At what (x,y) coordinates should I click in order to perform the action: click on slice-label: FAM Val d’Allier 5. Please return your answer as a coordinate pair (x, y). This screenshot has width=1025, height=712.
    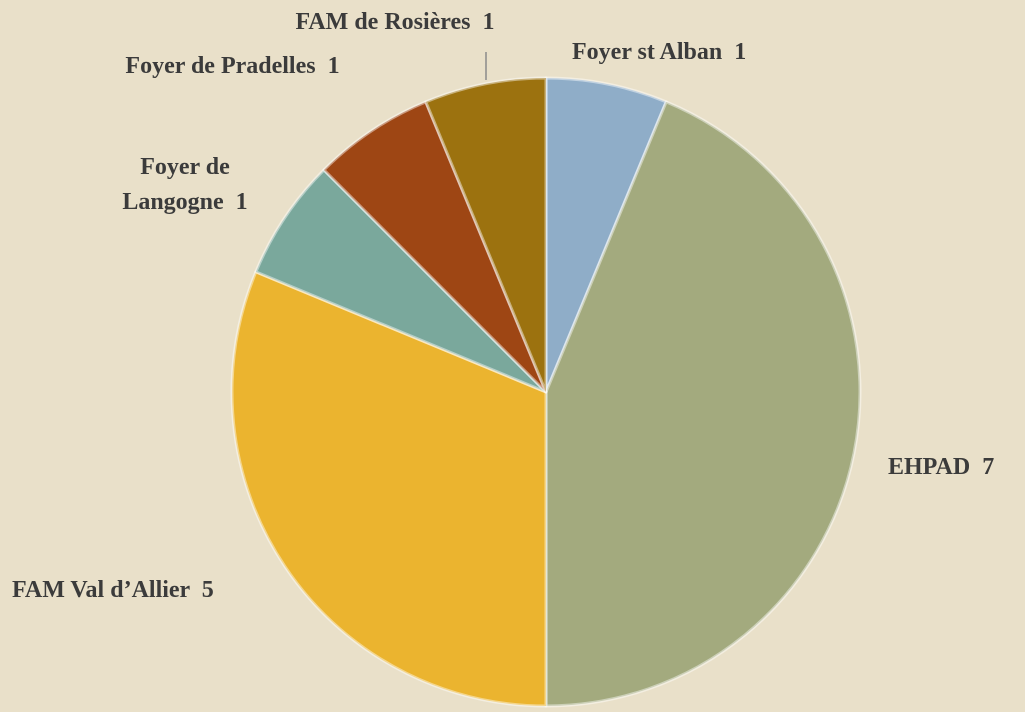
    Looking at the image, I should click on (162, 590).